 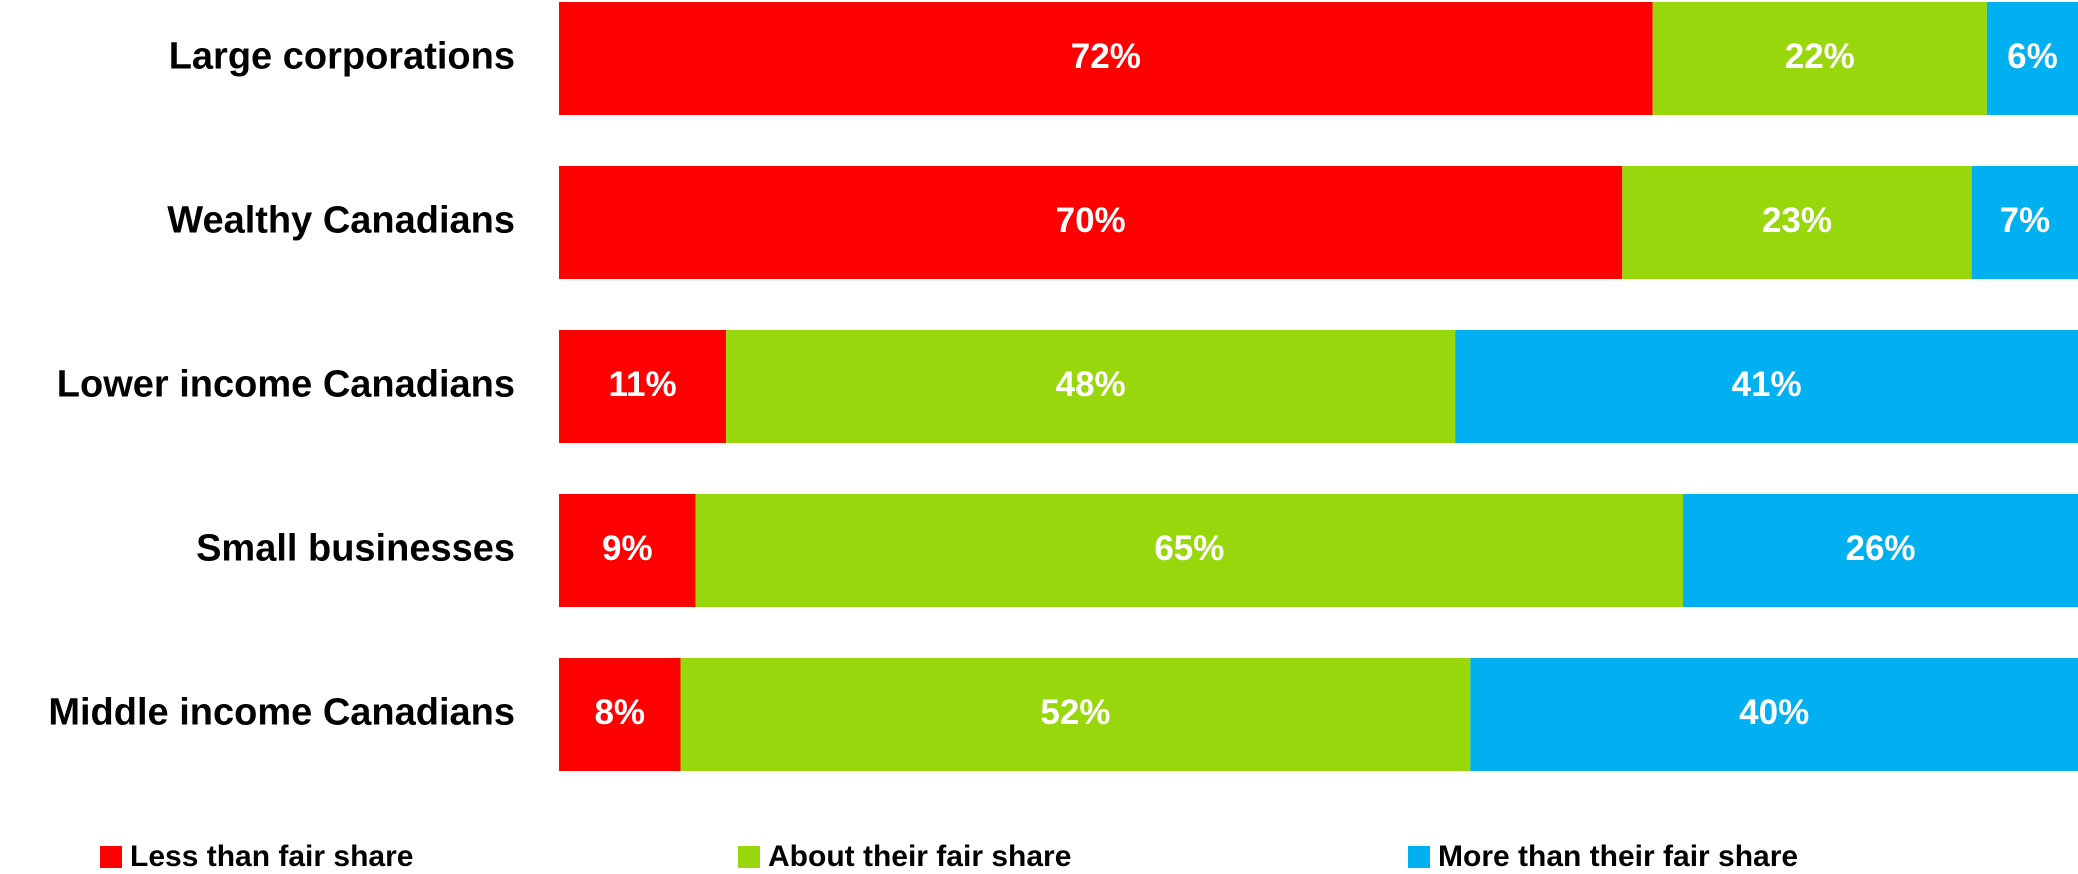 What do you see at coordinates (1419, 857) in the screenshot?
I see `legend-swatch-more` at bounding box center [1419, 857].